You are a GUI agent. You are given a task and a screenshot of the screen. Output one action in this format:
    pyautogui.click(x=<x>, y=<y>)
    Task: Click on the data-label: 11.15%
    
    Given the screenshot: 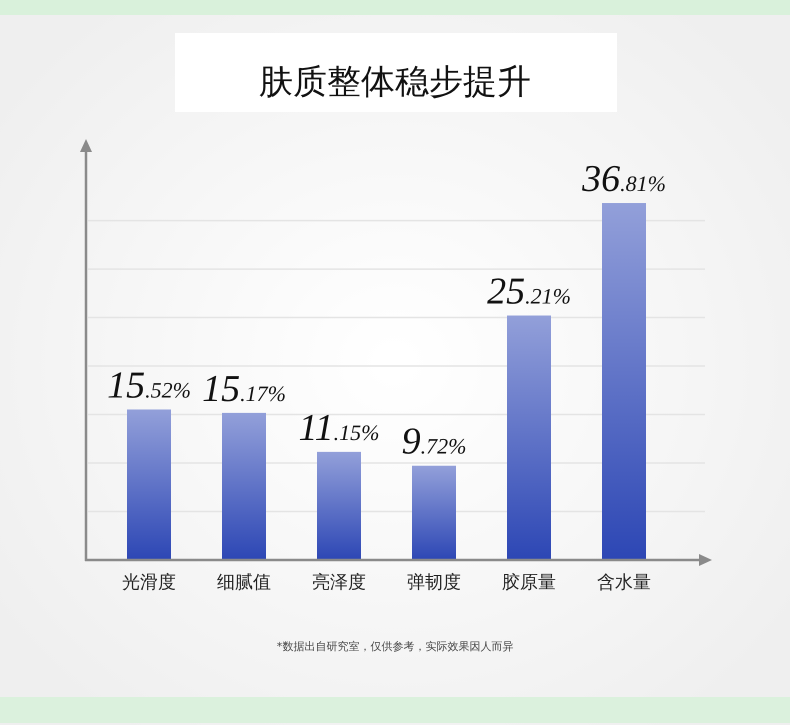 What is the action you would take?
    pyautogui.click(x=339, y=427)
    